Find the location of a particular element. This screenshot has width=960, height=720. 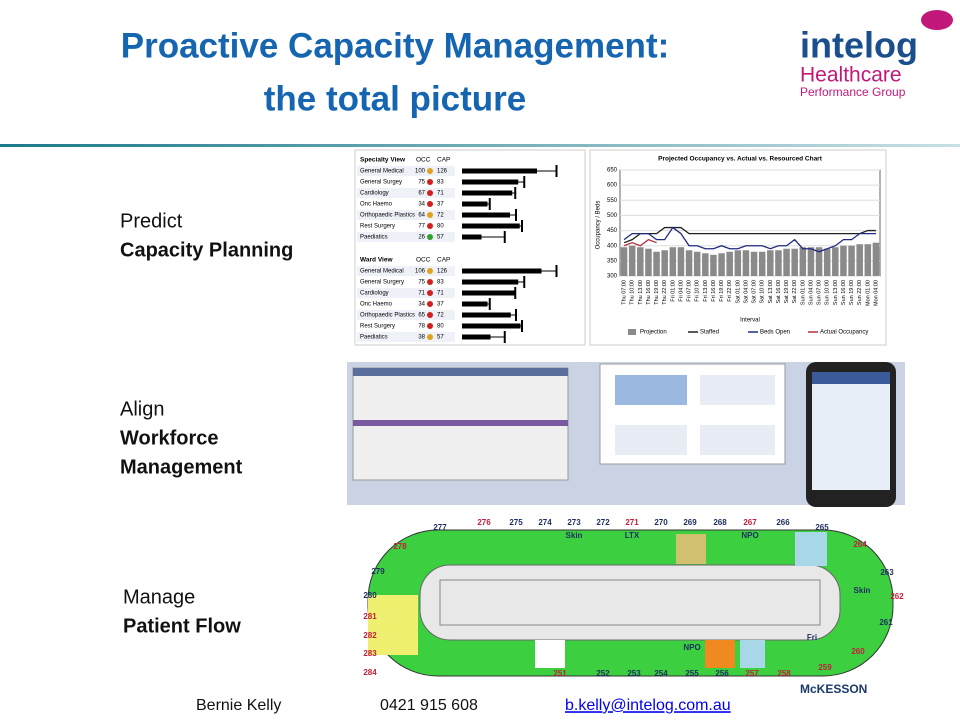

title: the total picture is located at coordinates (395, 98).